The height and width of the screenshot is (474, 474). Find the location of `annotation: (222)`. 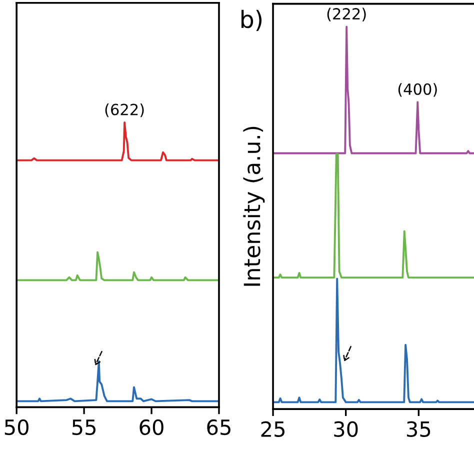

annotation: (222) is located at coordinates (346, 15).